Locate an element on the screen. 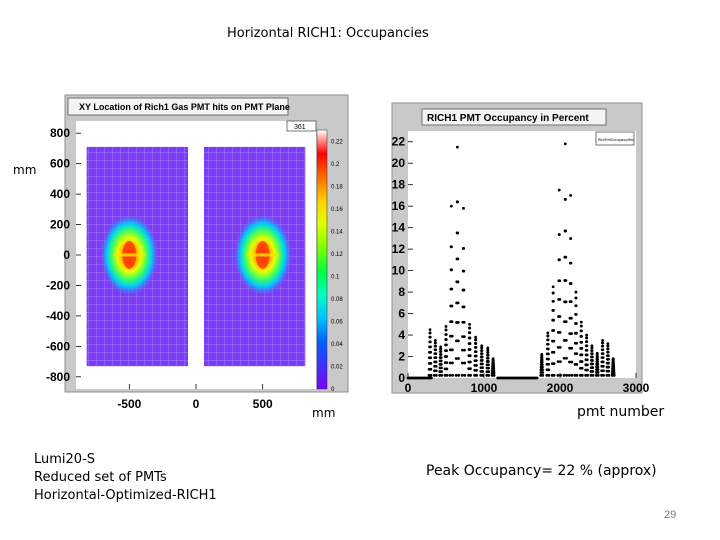 The image size is (720, 540). colorbar-bar is located at coordinates (322, 259).